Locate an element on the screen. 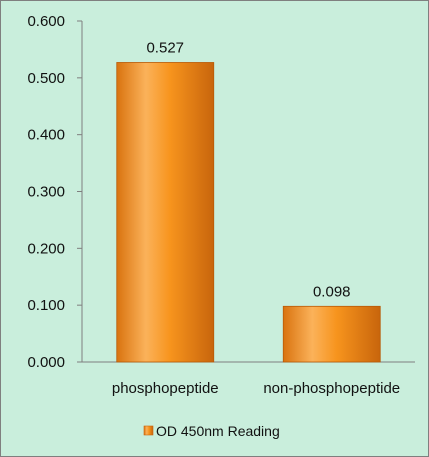  y-tick-label: 0.100 is located at coordinates (46, 305).